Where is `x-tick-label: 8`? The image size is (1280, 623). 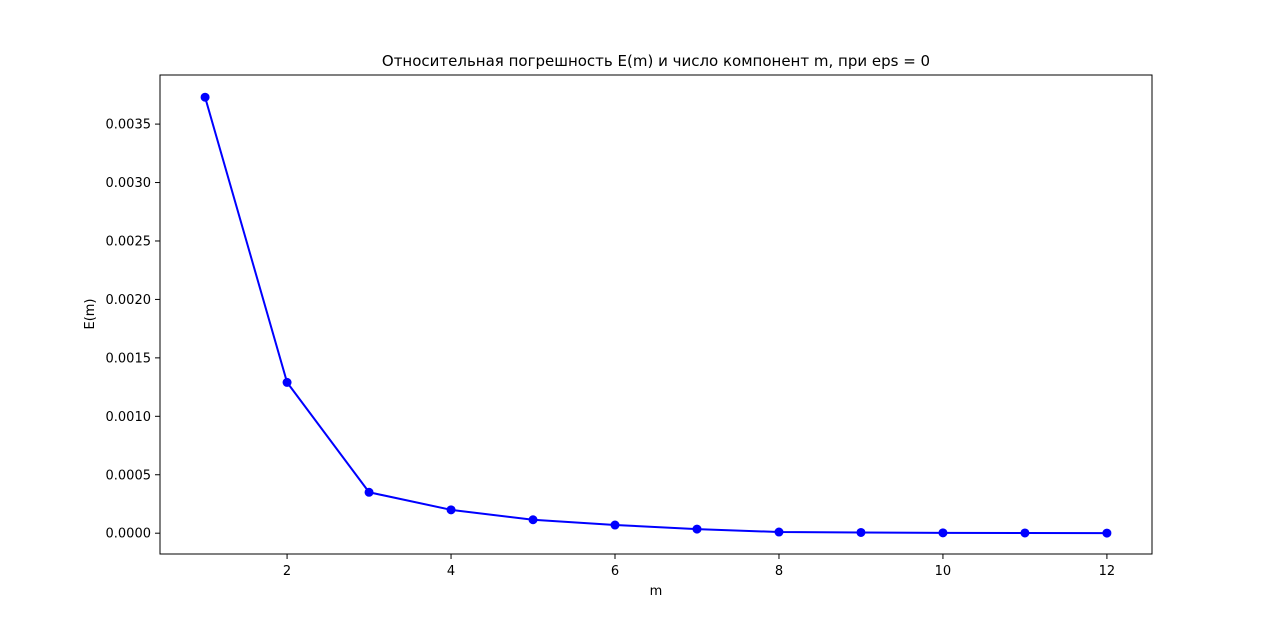
x-tick-label: 8 is located at coordinates (779, 571).